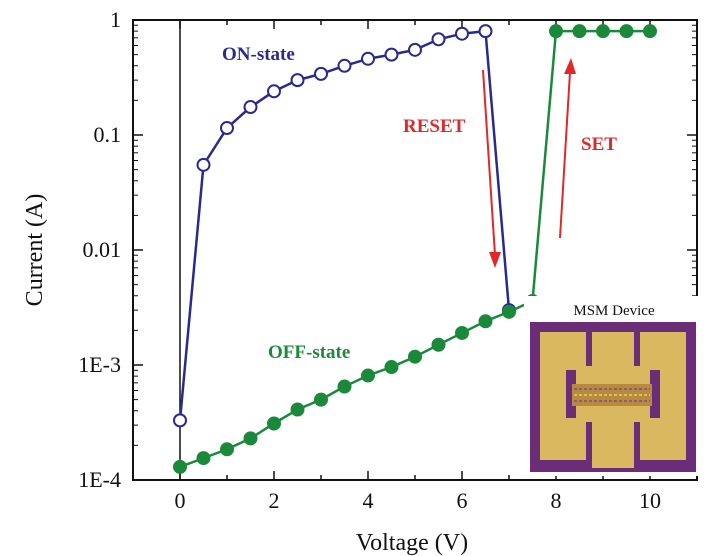 This screenshot has width=719, height=556. I want to click on set-label: SET, so click(599, 144).